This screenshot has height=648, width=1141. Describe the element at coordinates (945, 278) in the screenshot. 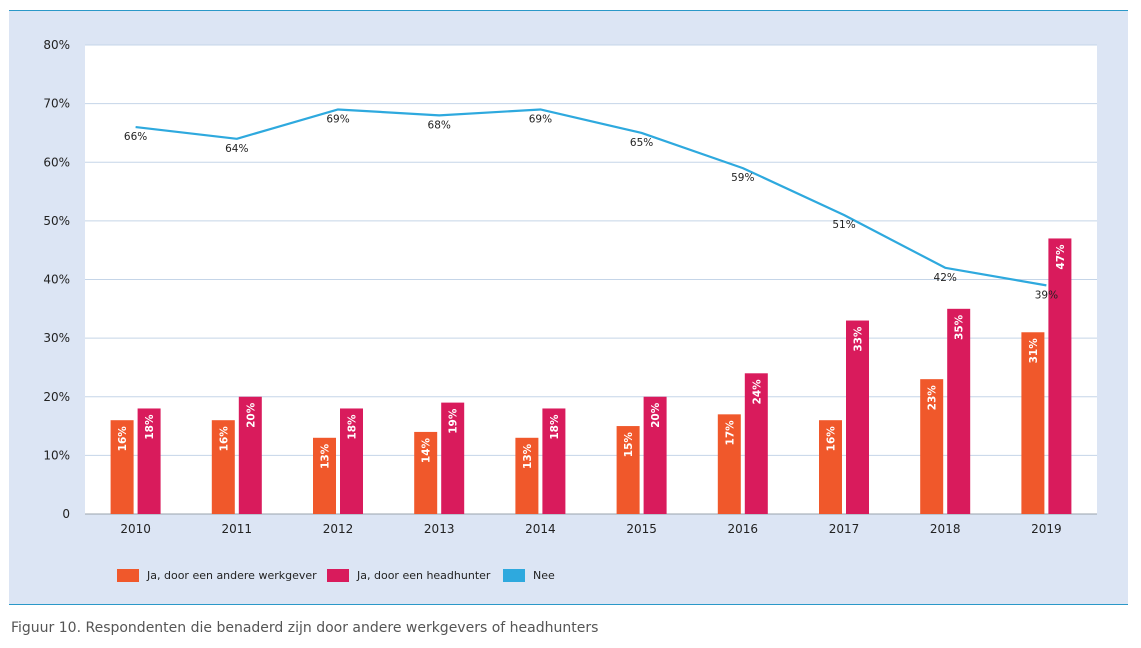

I see `line-value-label: 42%` at that location.